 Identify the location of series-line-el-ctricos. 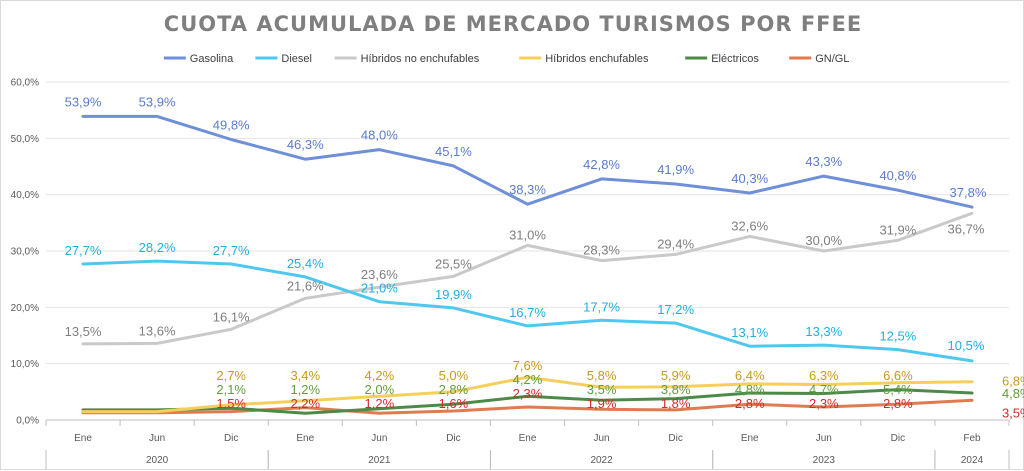
(527, 401).